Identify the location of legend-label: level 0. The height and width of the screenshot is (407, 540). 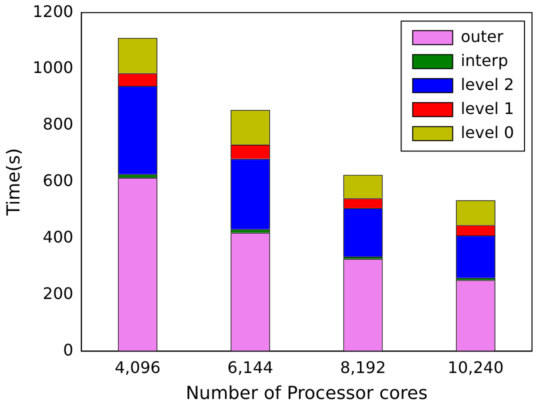
(487, 132).